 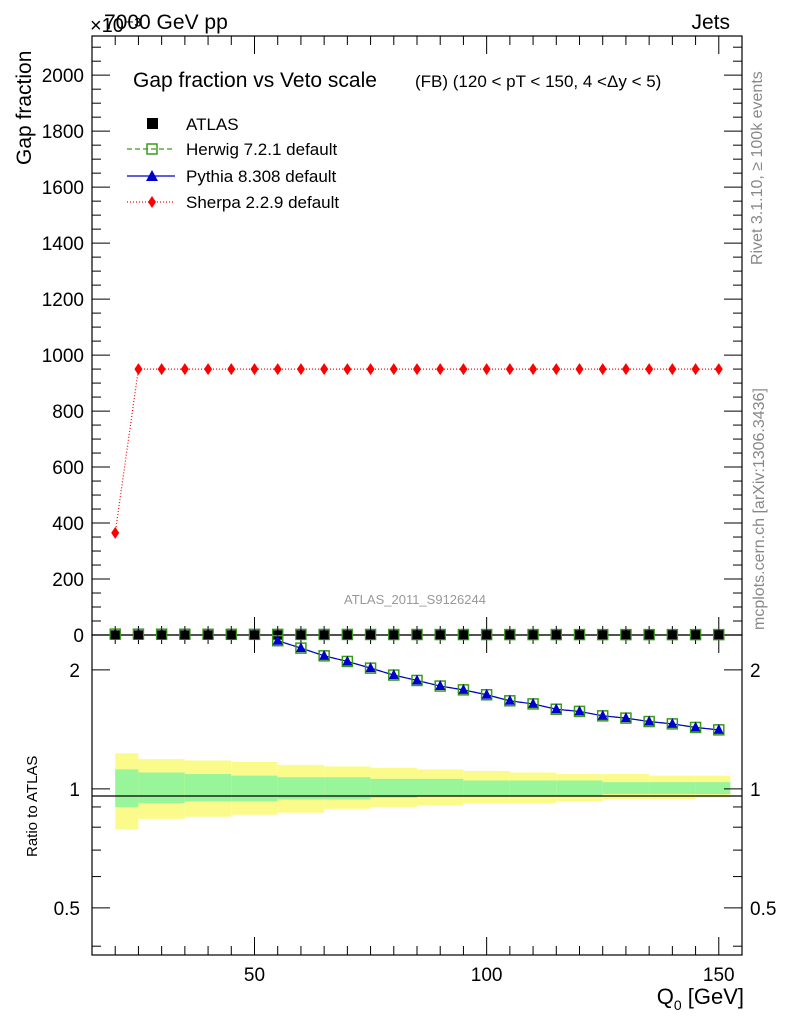 I want to click on energy-label: 7000 GeV pp, so click(x=166, y=22).